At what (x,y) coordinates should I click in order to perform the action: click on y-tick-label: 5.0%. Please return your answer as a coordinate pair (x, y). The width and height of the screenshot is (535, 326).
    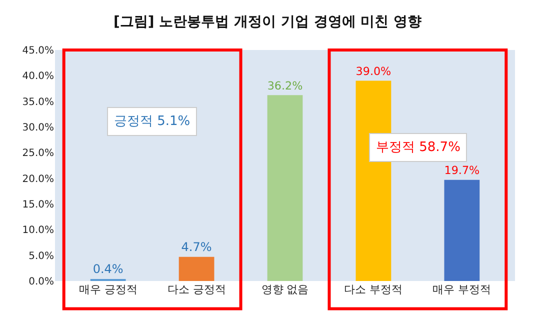
    Looking at the image, I should click on (41, 256).